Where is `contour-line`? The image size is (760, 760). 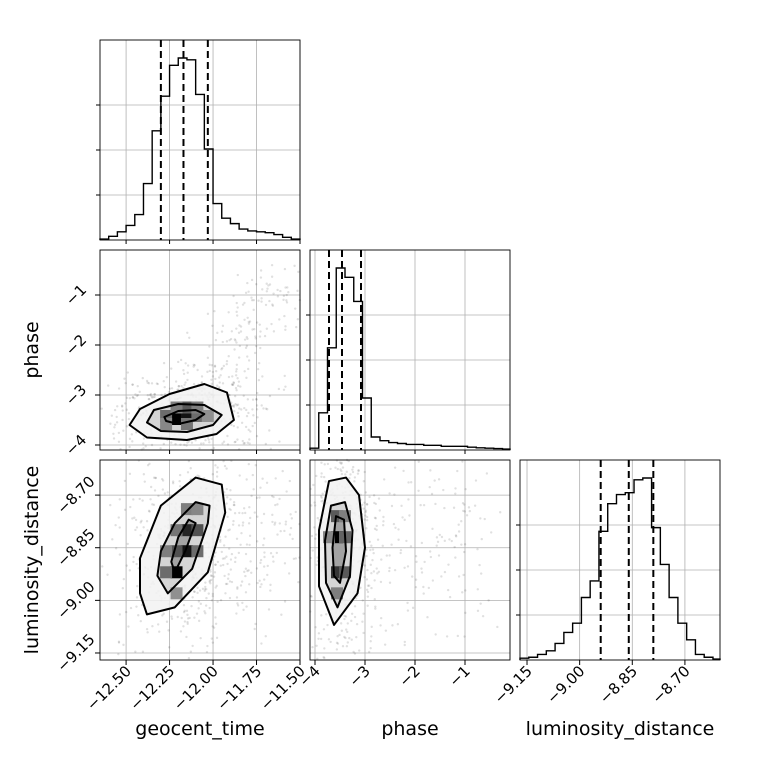
contour-line is located at coordinates (184, 417).